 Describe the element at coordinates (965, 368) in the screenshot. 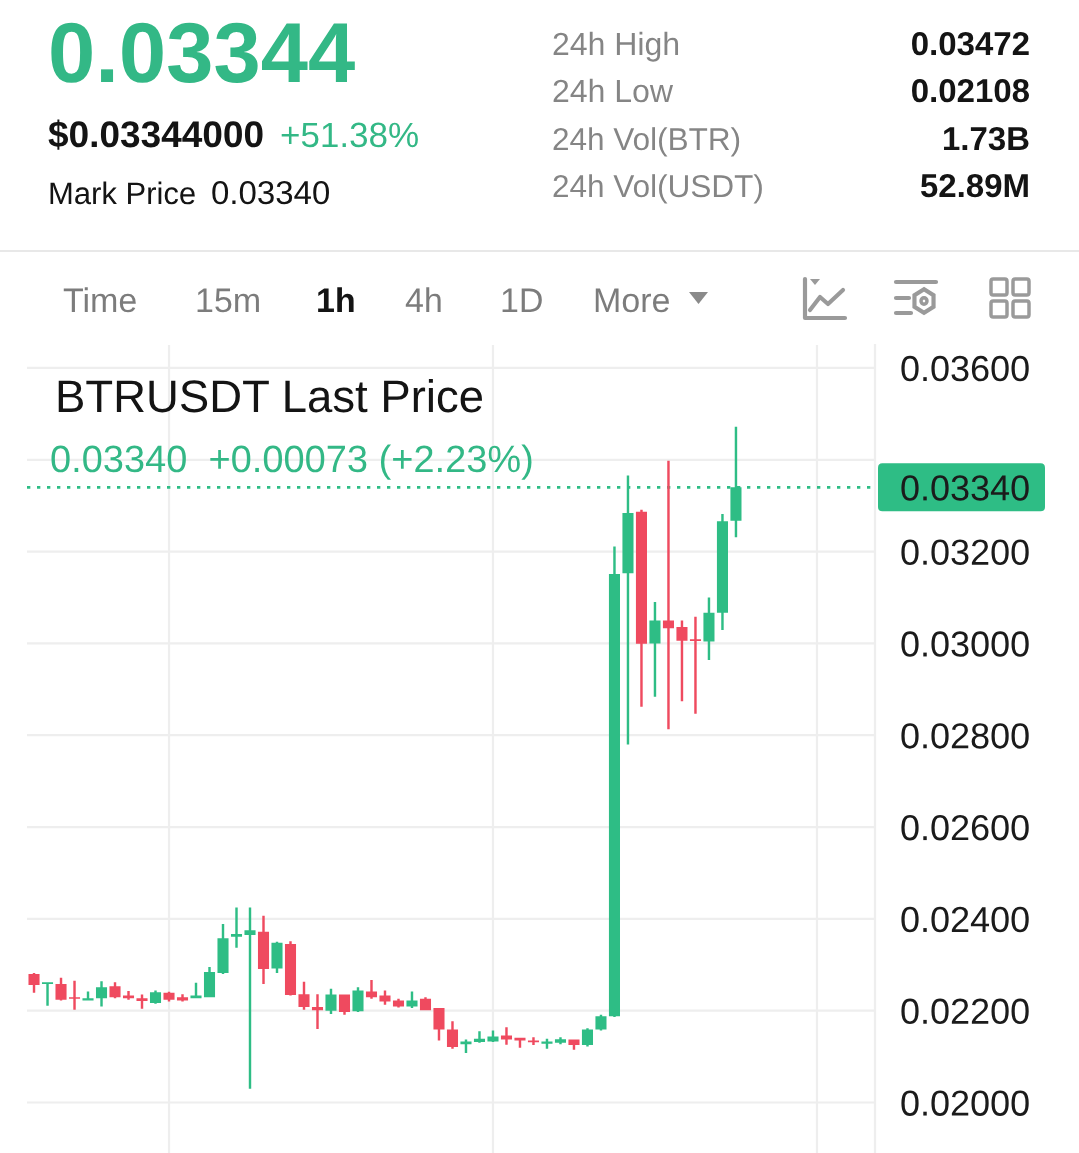

I see `y-tick-label: 0.03600` at that location.